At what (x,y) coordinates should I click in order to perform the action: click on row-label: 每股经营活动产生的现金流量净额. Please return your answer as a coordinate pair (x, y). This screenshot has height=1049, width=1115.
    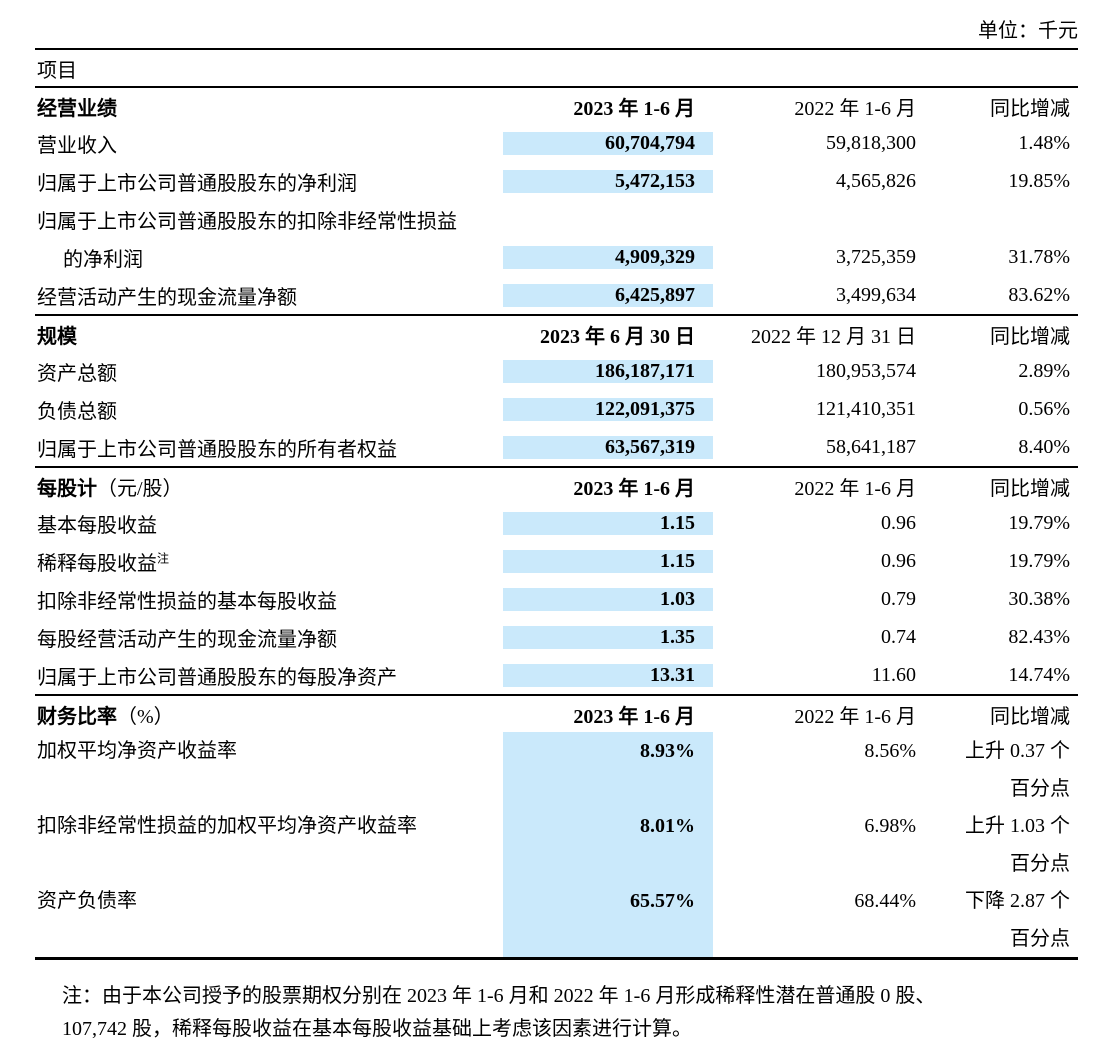
    Looking at the image, I should click on (187, 639).